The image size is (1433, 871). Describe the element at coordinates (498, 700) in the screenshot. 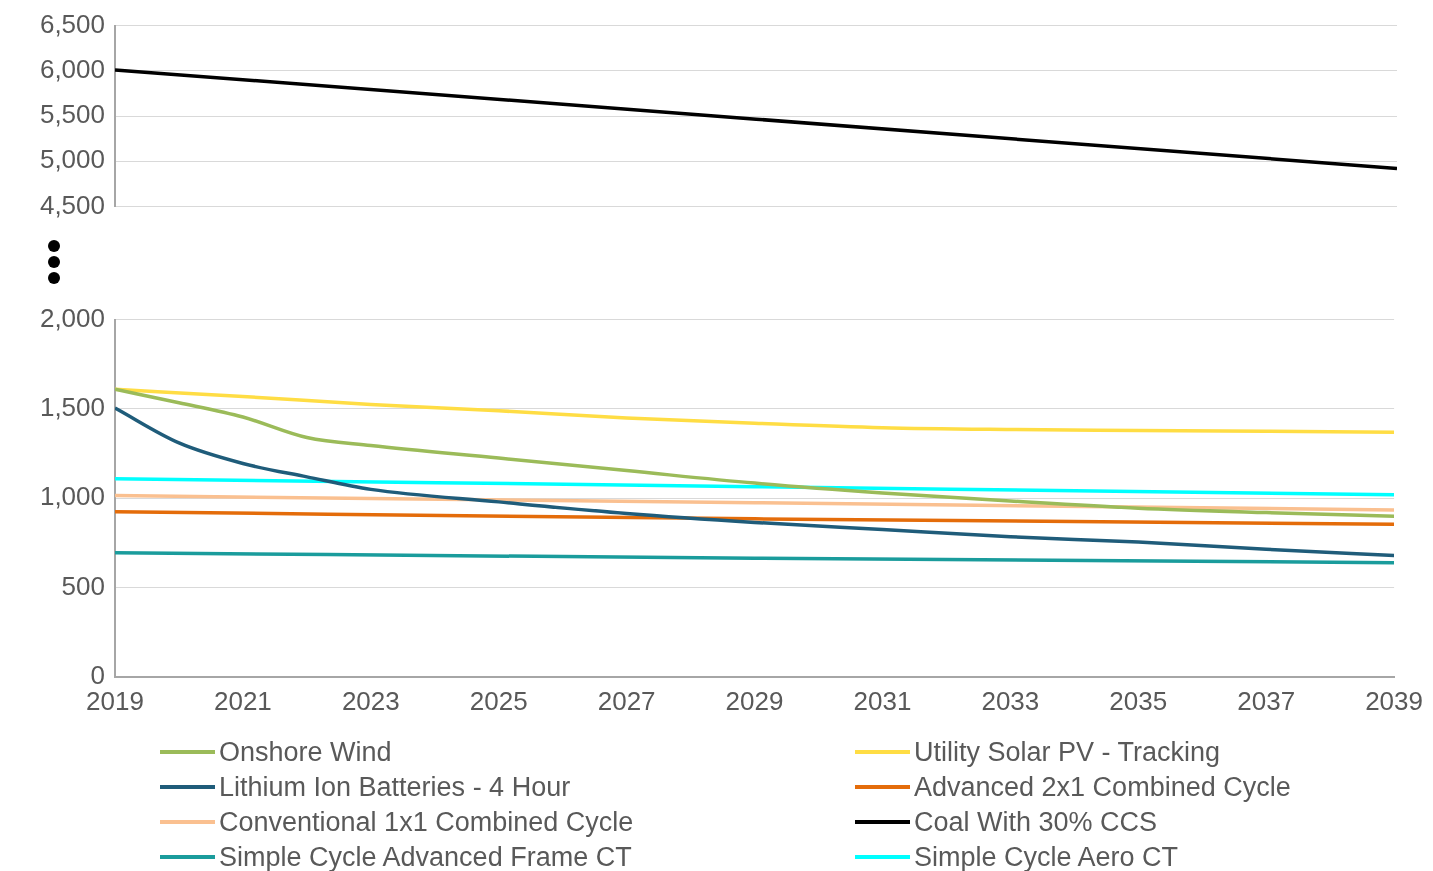

I see `x-tick-label: 2025` at that location.